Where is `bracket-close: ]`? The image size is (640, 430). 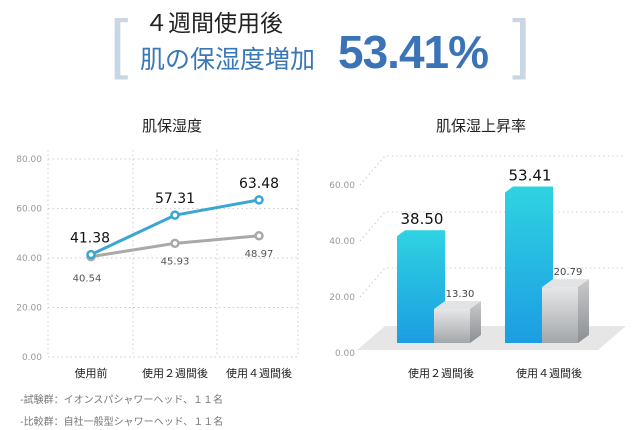
bracket-close: ] is located at coordinates (521, 43).